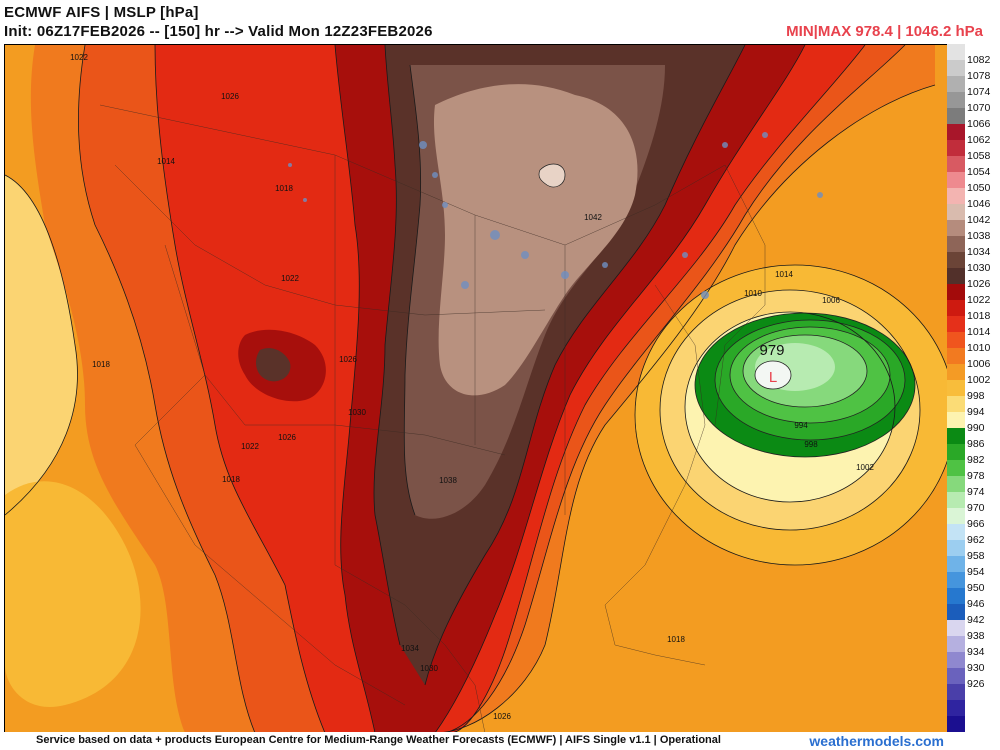 The width and height of the screenshot is (1000, 750). I want to click on colorbar-label: 1058, so click(979, 156).